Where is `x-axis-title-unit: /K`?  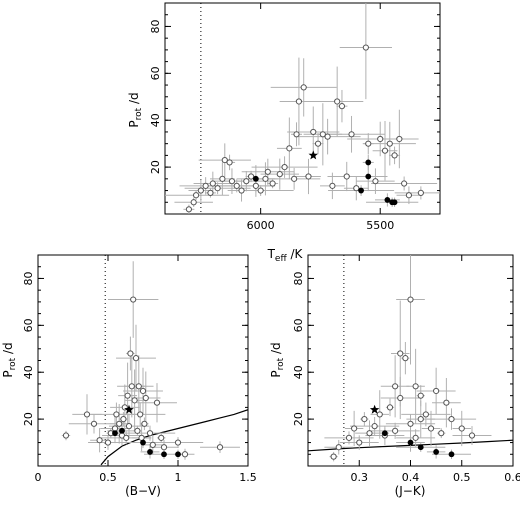
x-axis-title-unit: /K is located at coordinates (295, 254).